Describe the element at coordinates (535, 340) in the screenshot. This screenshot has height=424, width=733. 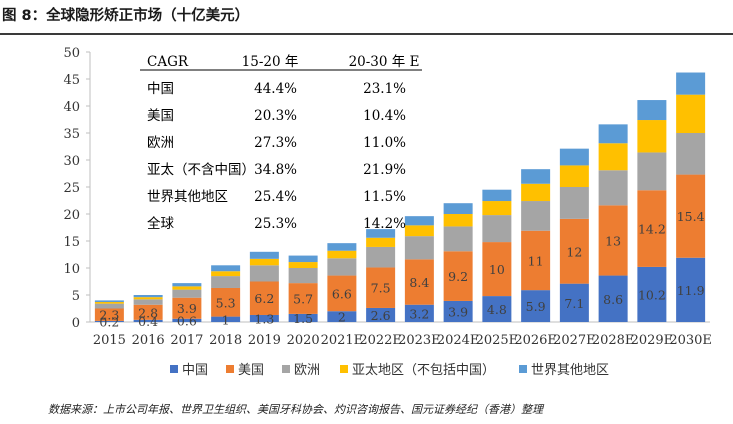
I see `x-tick-label: 2026E` at that location.